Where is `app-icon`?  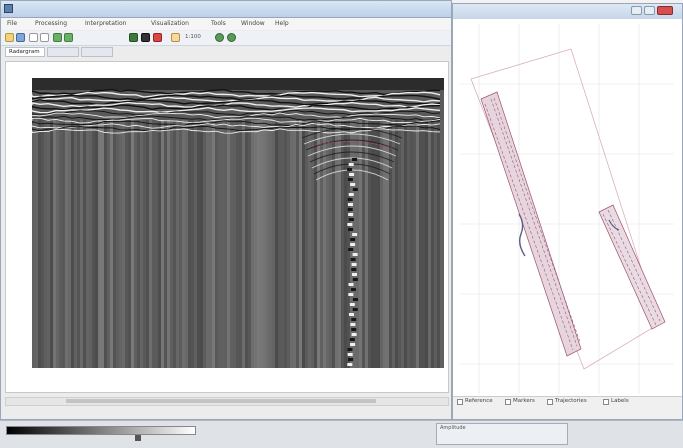
app-icon is located at coordinates (8, 8).